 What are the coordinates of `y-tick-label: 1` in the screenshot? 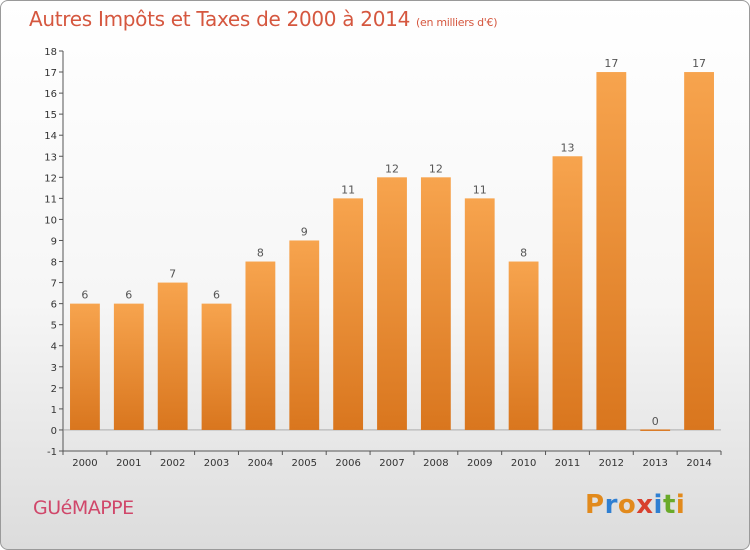 It's located at (54, 410).